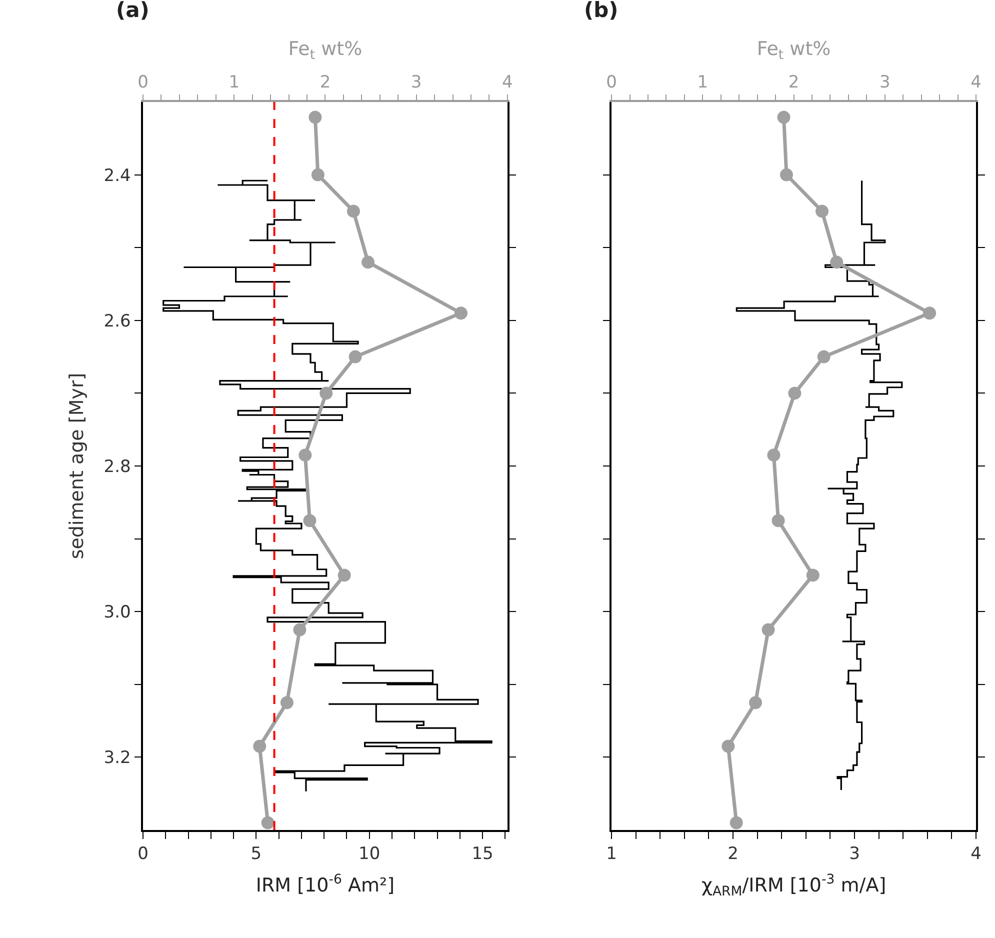  Describe the element at coordinates (611, 854) in the screenshot. I see `x-tick-label: 1` at that location.